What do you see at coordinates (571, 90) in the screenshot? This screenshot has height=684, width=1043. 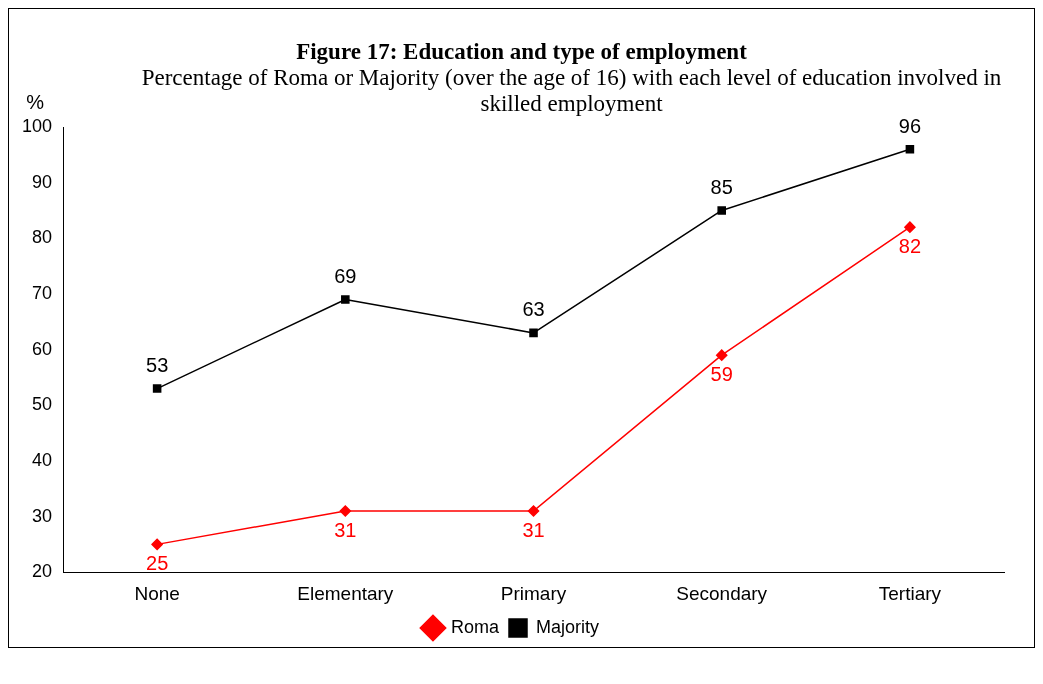 I see `chart-subtitle: Percentage of Roma or Majority (over the age of 16) with each level of education involved in skilled employment` at bounding box center [571, 90].